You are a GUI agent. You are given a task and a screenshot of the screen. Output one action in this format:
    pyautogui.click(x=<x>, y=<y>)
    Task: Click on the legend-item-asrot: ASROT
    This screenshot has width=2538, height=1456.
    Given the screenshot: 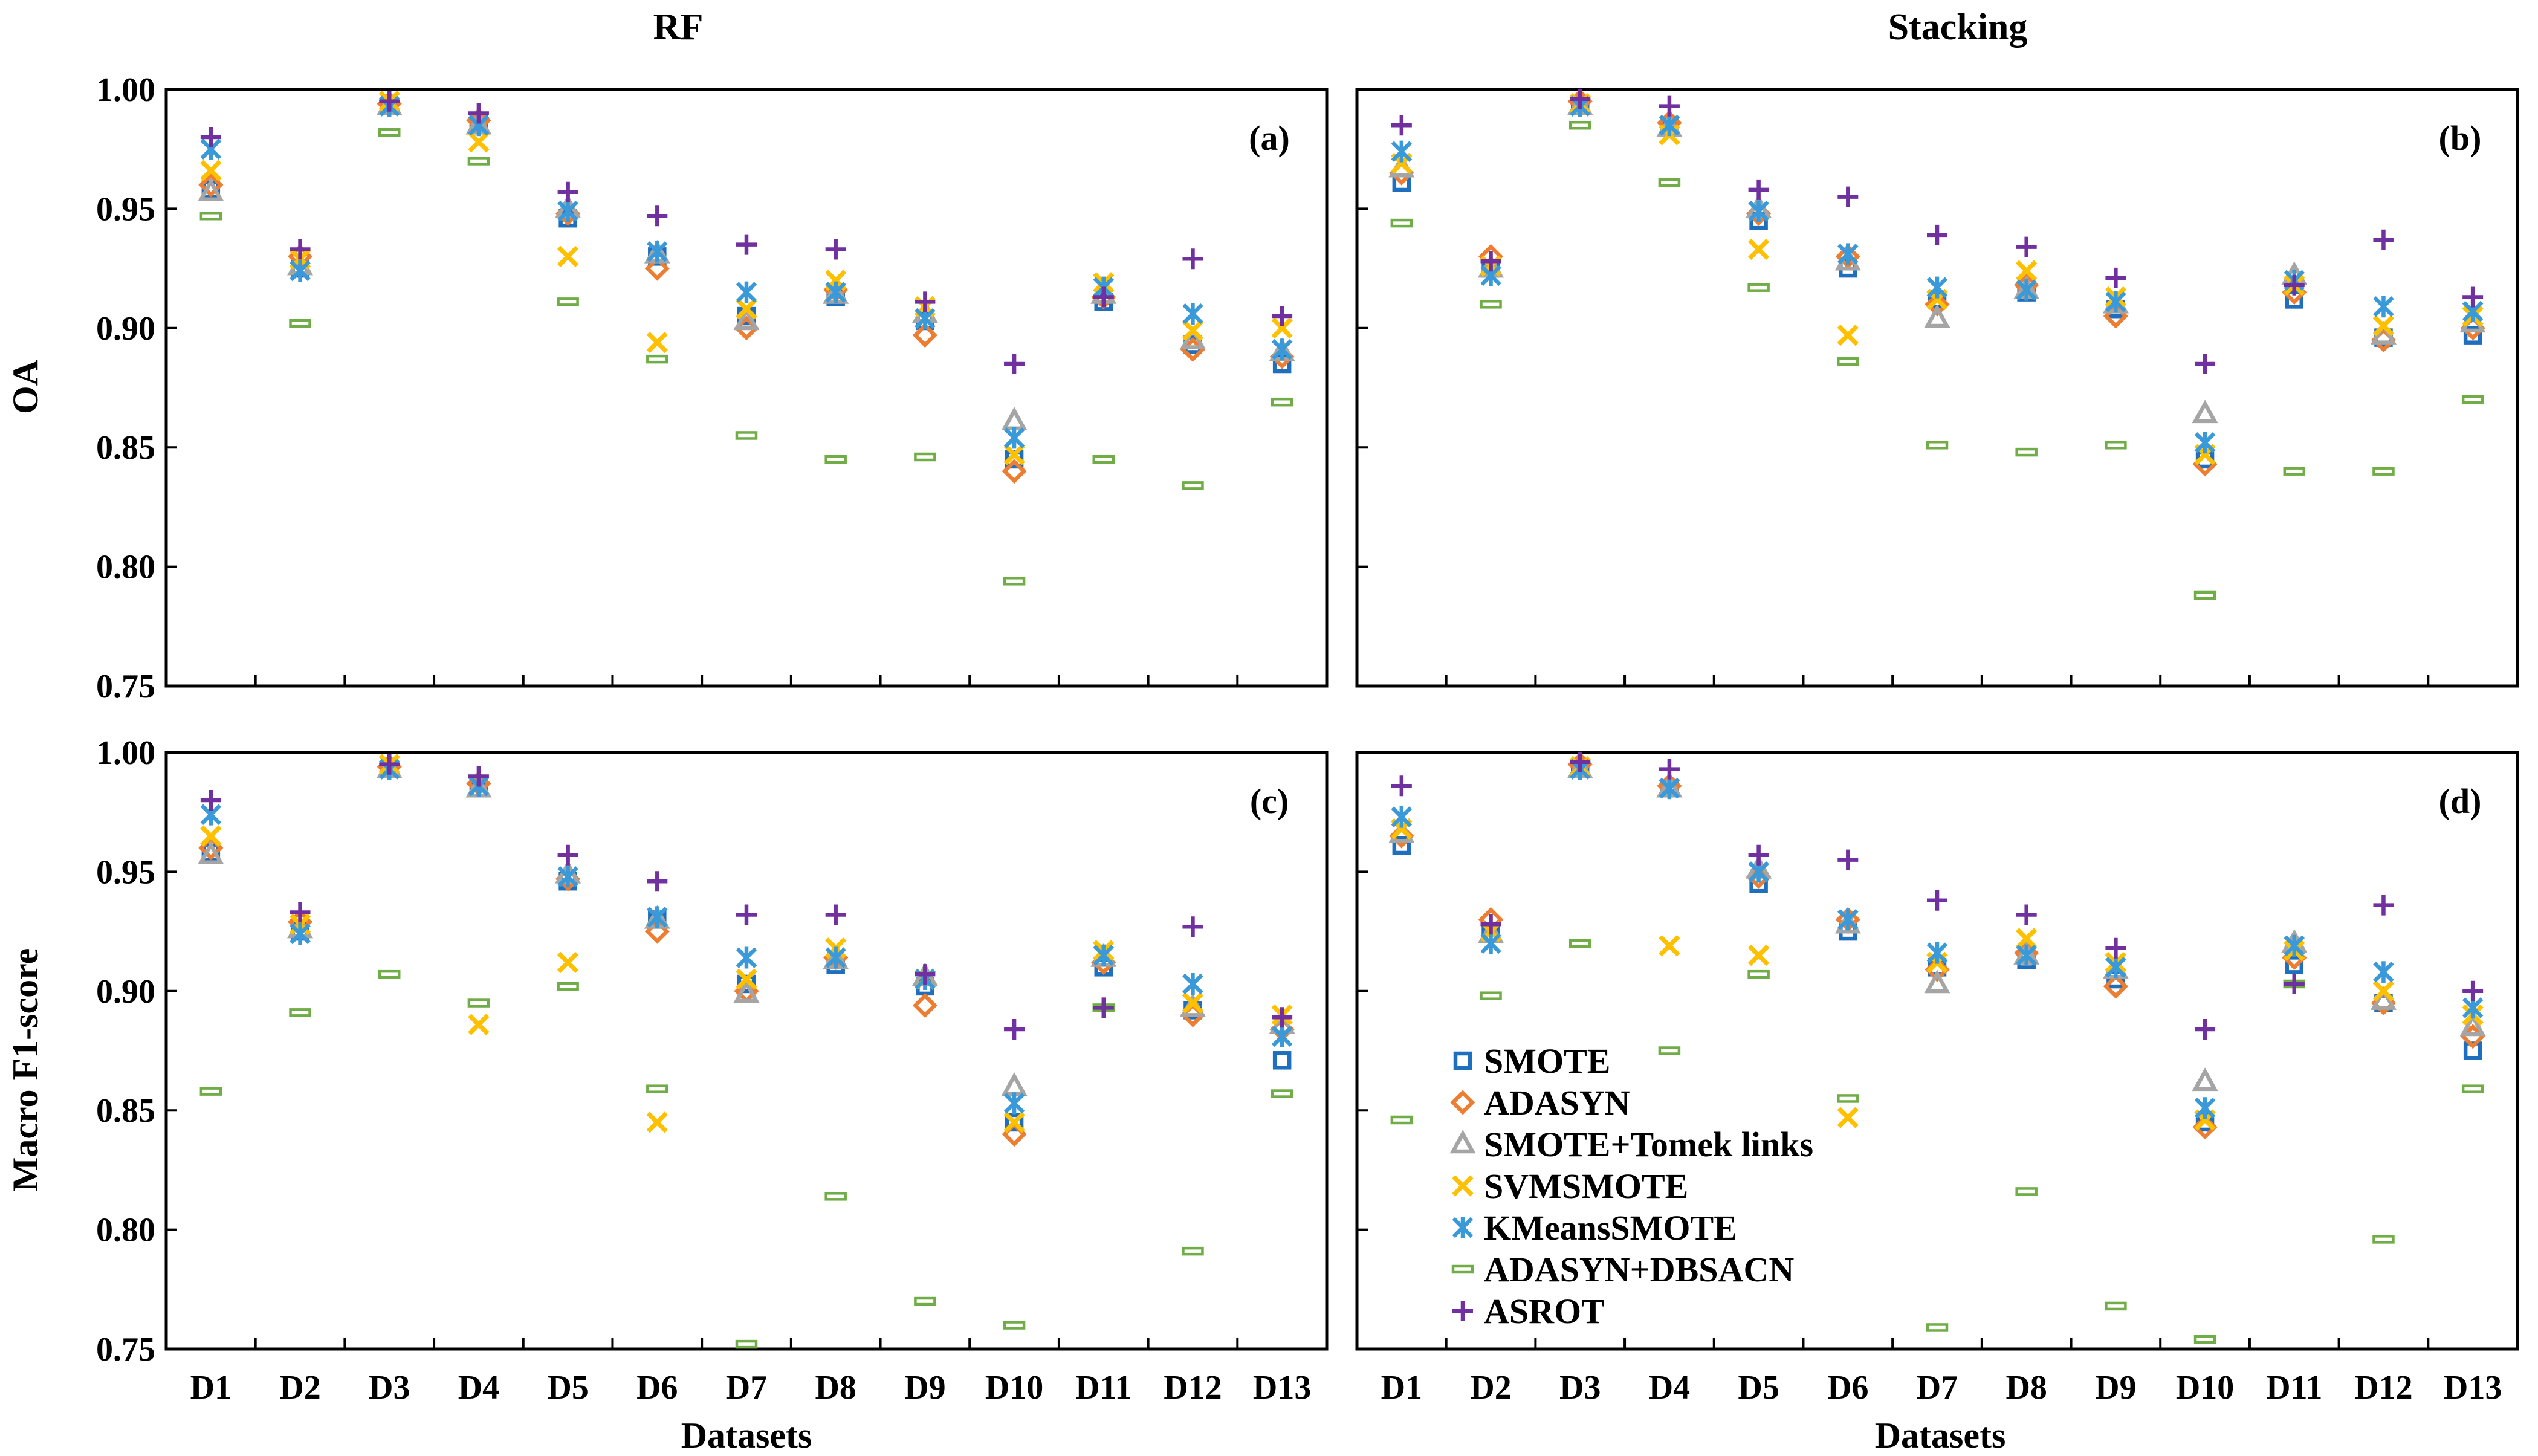 What is the action you would take?
    pyautogui.click(x=1528, y=1311)
    